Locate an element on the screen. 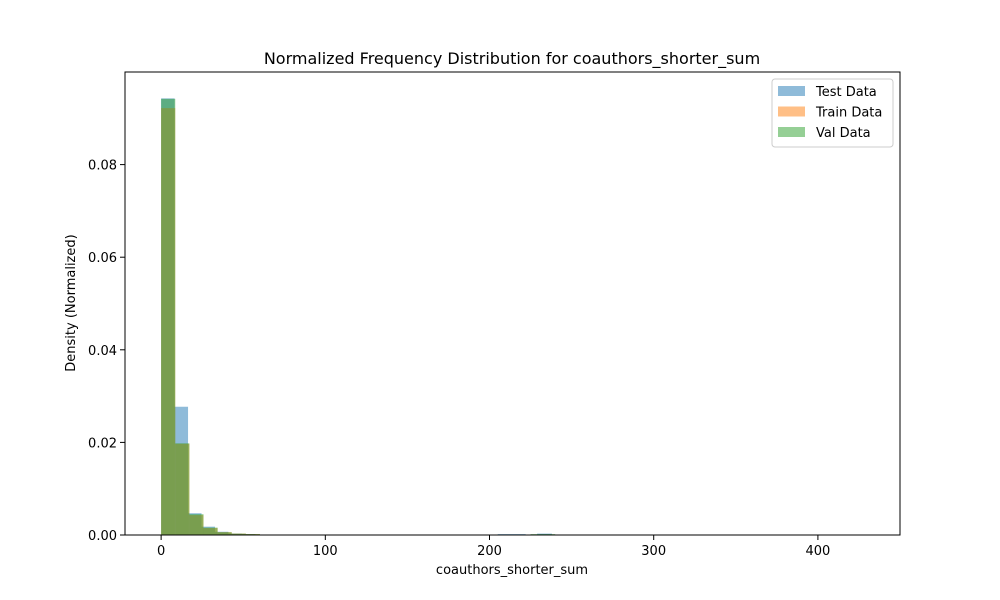 This screenshot has width=1000, height=600. x-axis-ticks: 0 100 200 300 400 is located at coordinates (493, 547).